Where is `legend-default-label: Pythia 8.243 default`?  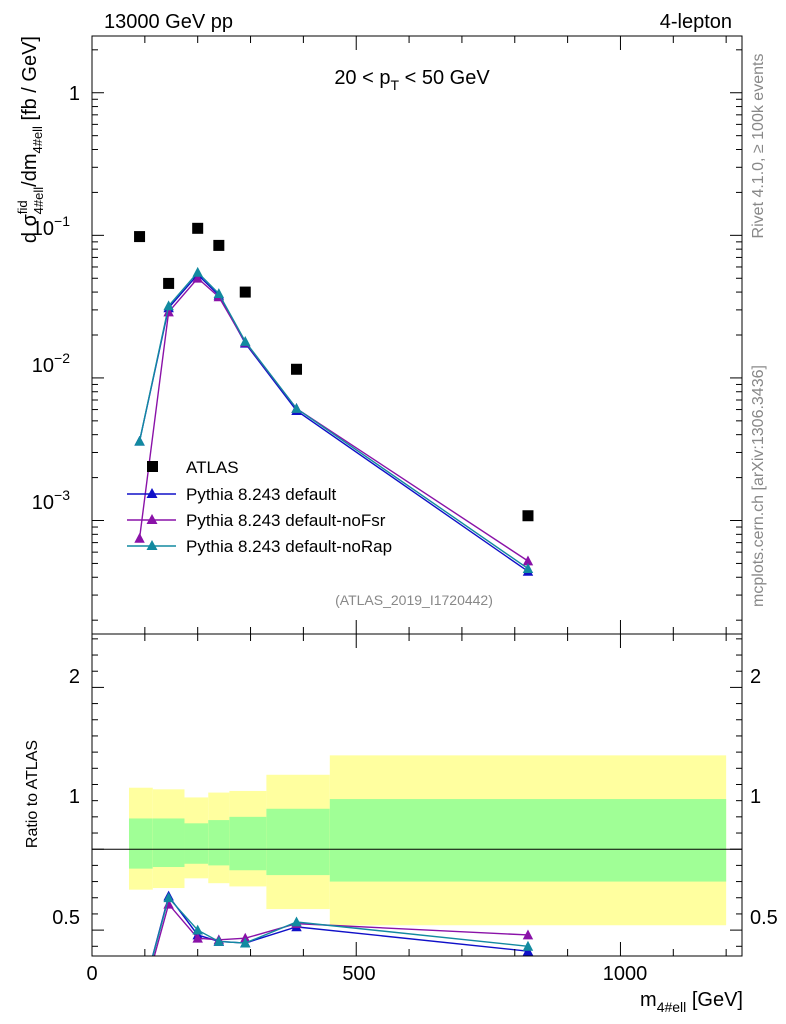 legend-default-label: Pythia 8.243 default is located at coordinates (261, 494).